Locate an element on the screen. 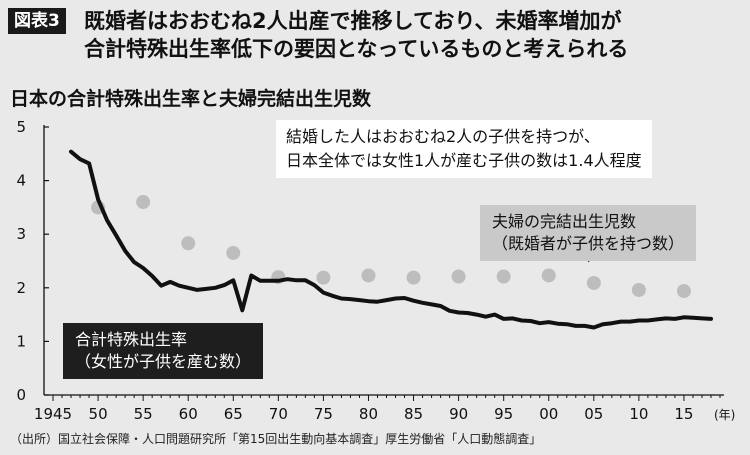  chart-title: 日本の合計特殊出生率と夫婦完結出生児数 is located at coordinates (191, 99).